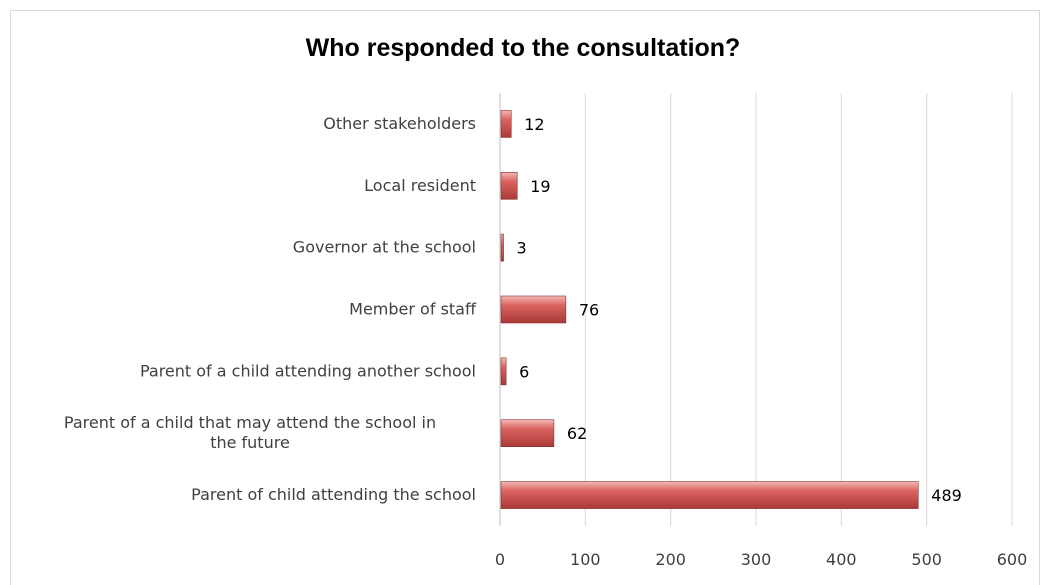  Describe the element at coordinates (384, 247) in the screenshot. I see `category-label: Governor at the school` at that location.